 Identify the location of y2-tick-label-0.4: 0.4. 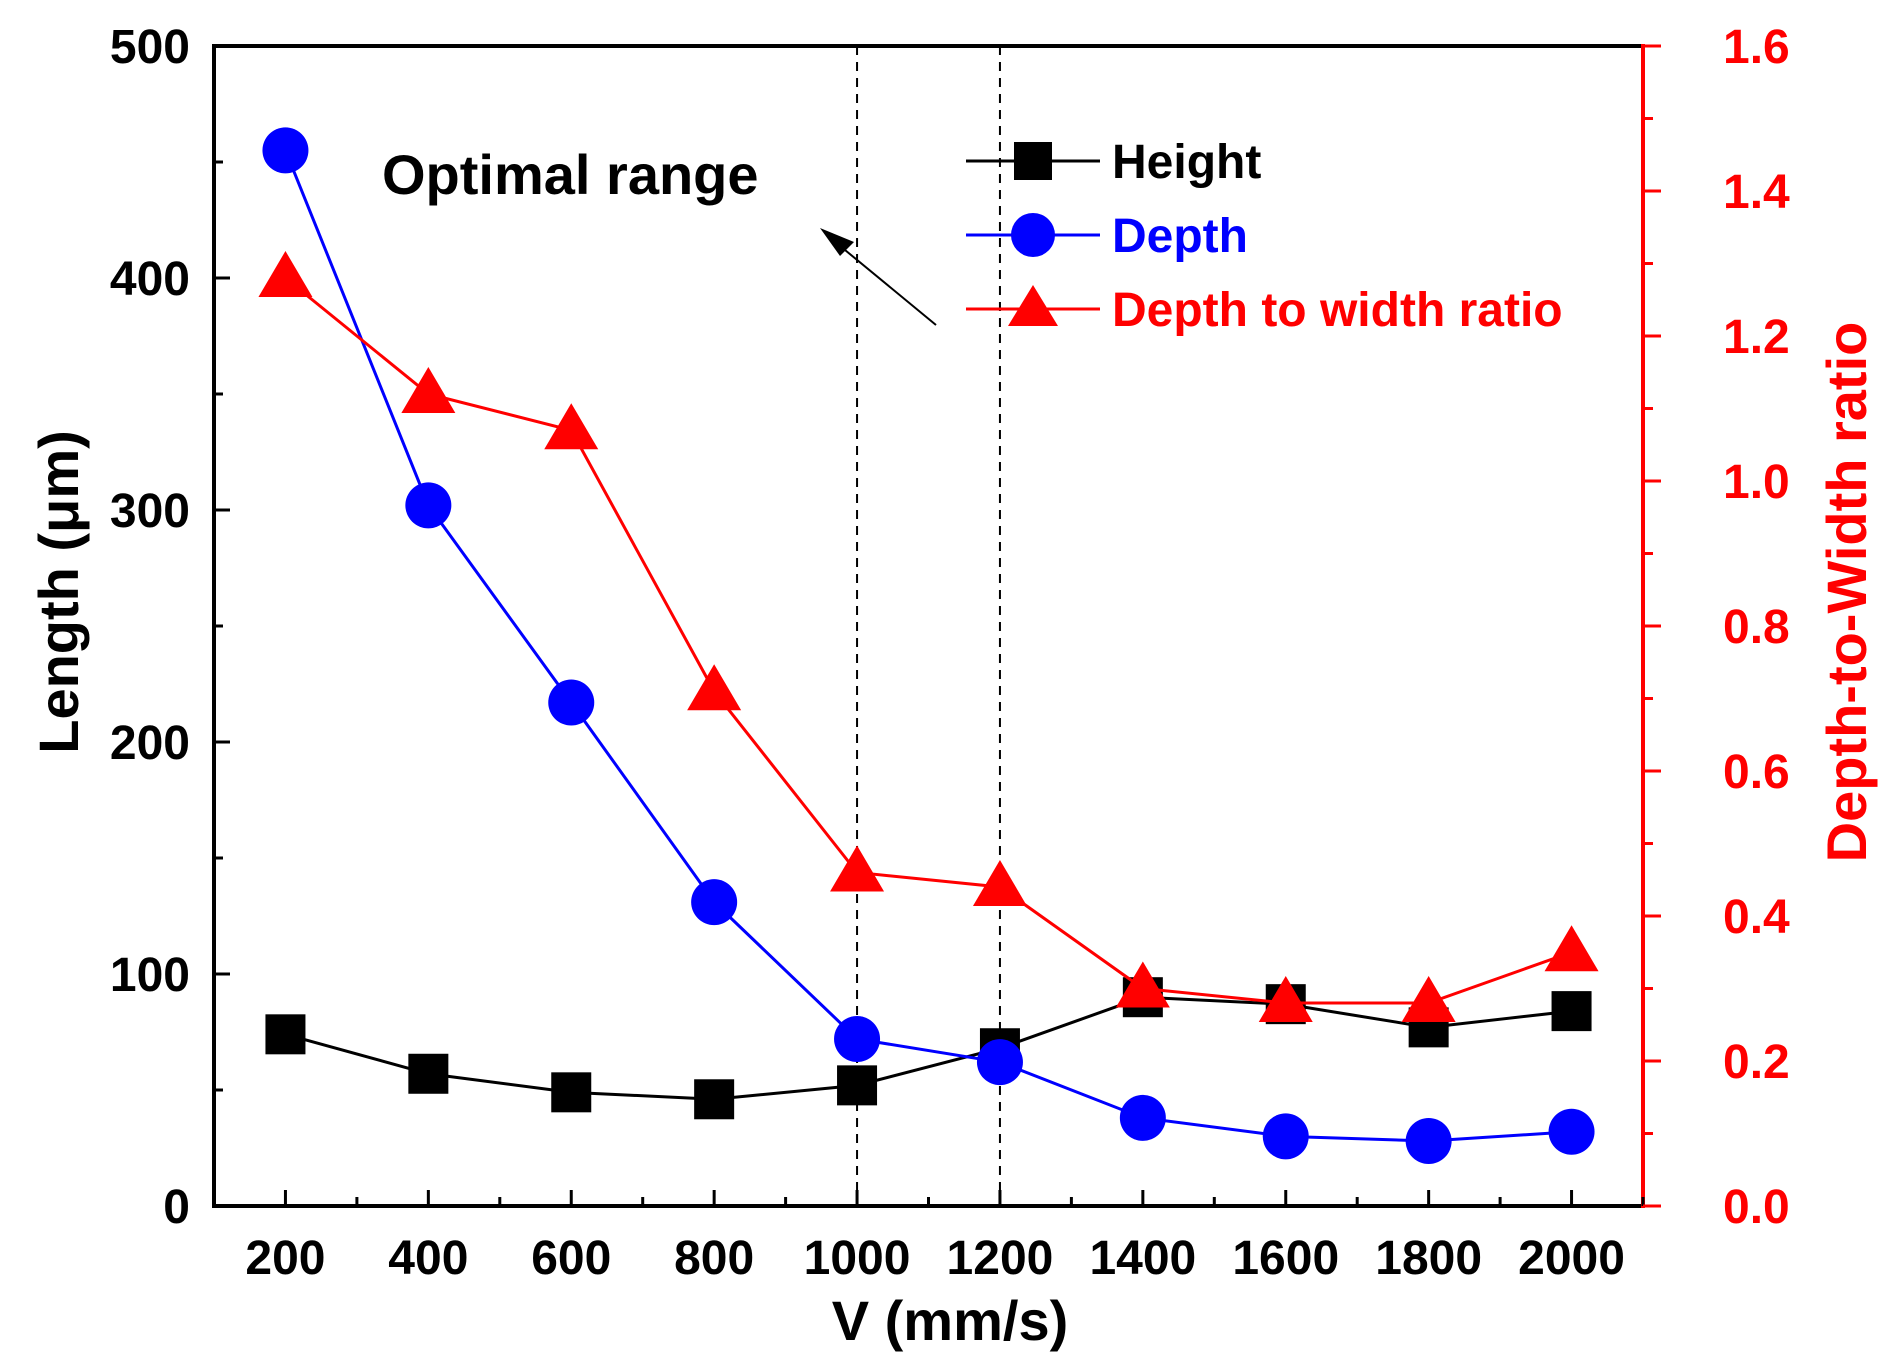
(1756, 917).